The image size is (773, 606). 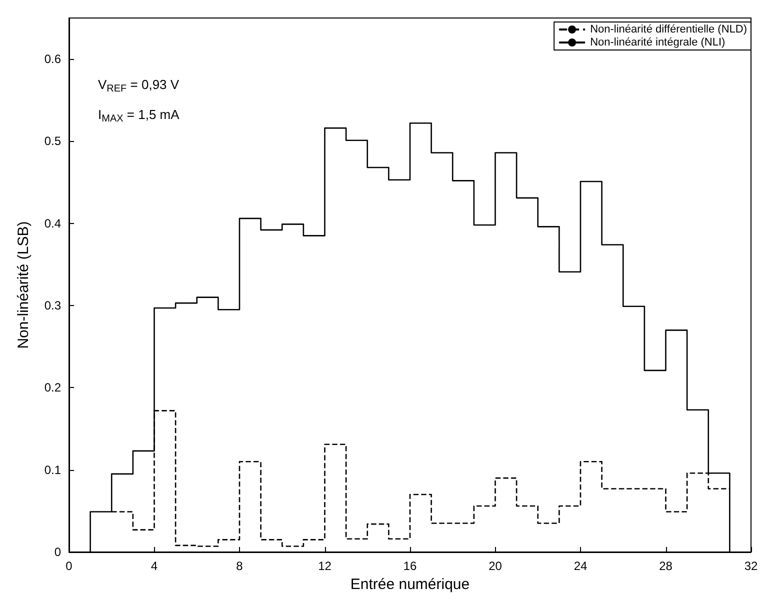 What do you see at coordinates (58, 552) in the screenshot?
I see `y-tick-label: 0` at bounding box center [58, 552].